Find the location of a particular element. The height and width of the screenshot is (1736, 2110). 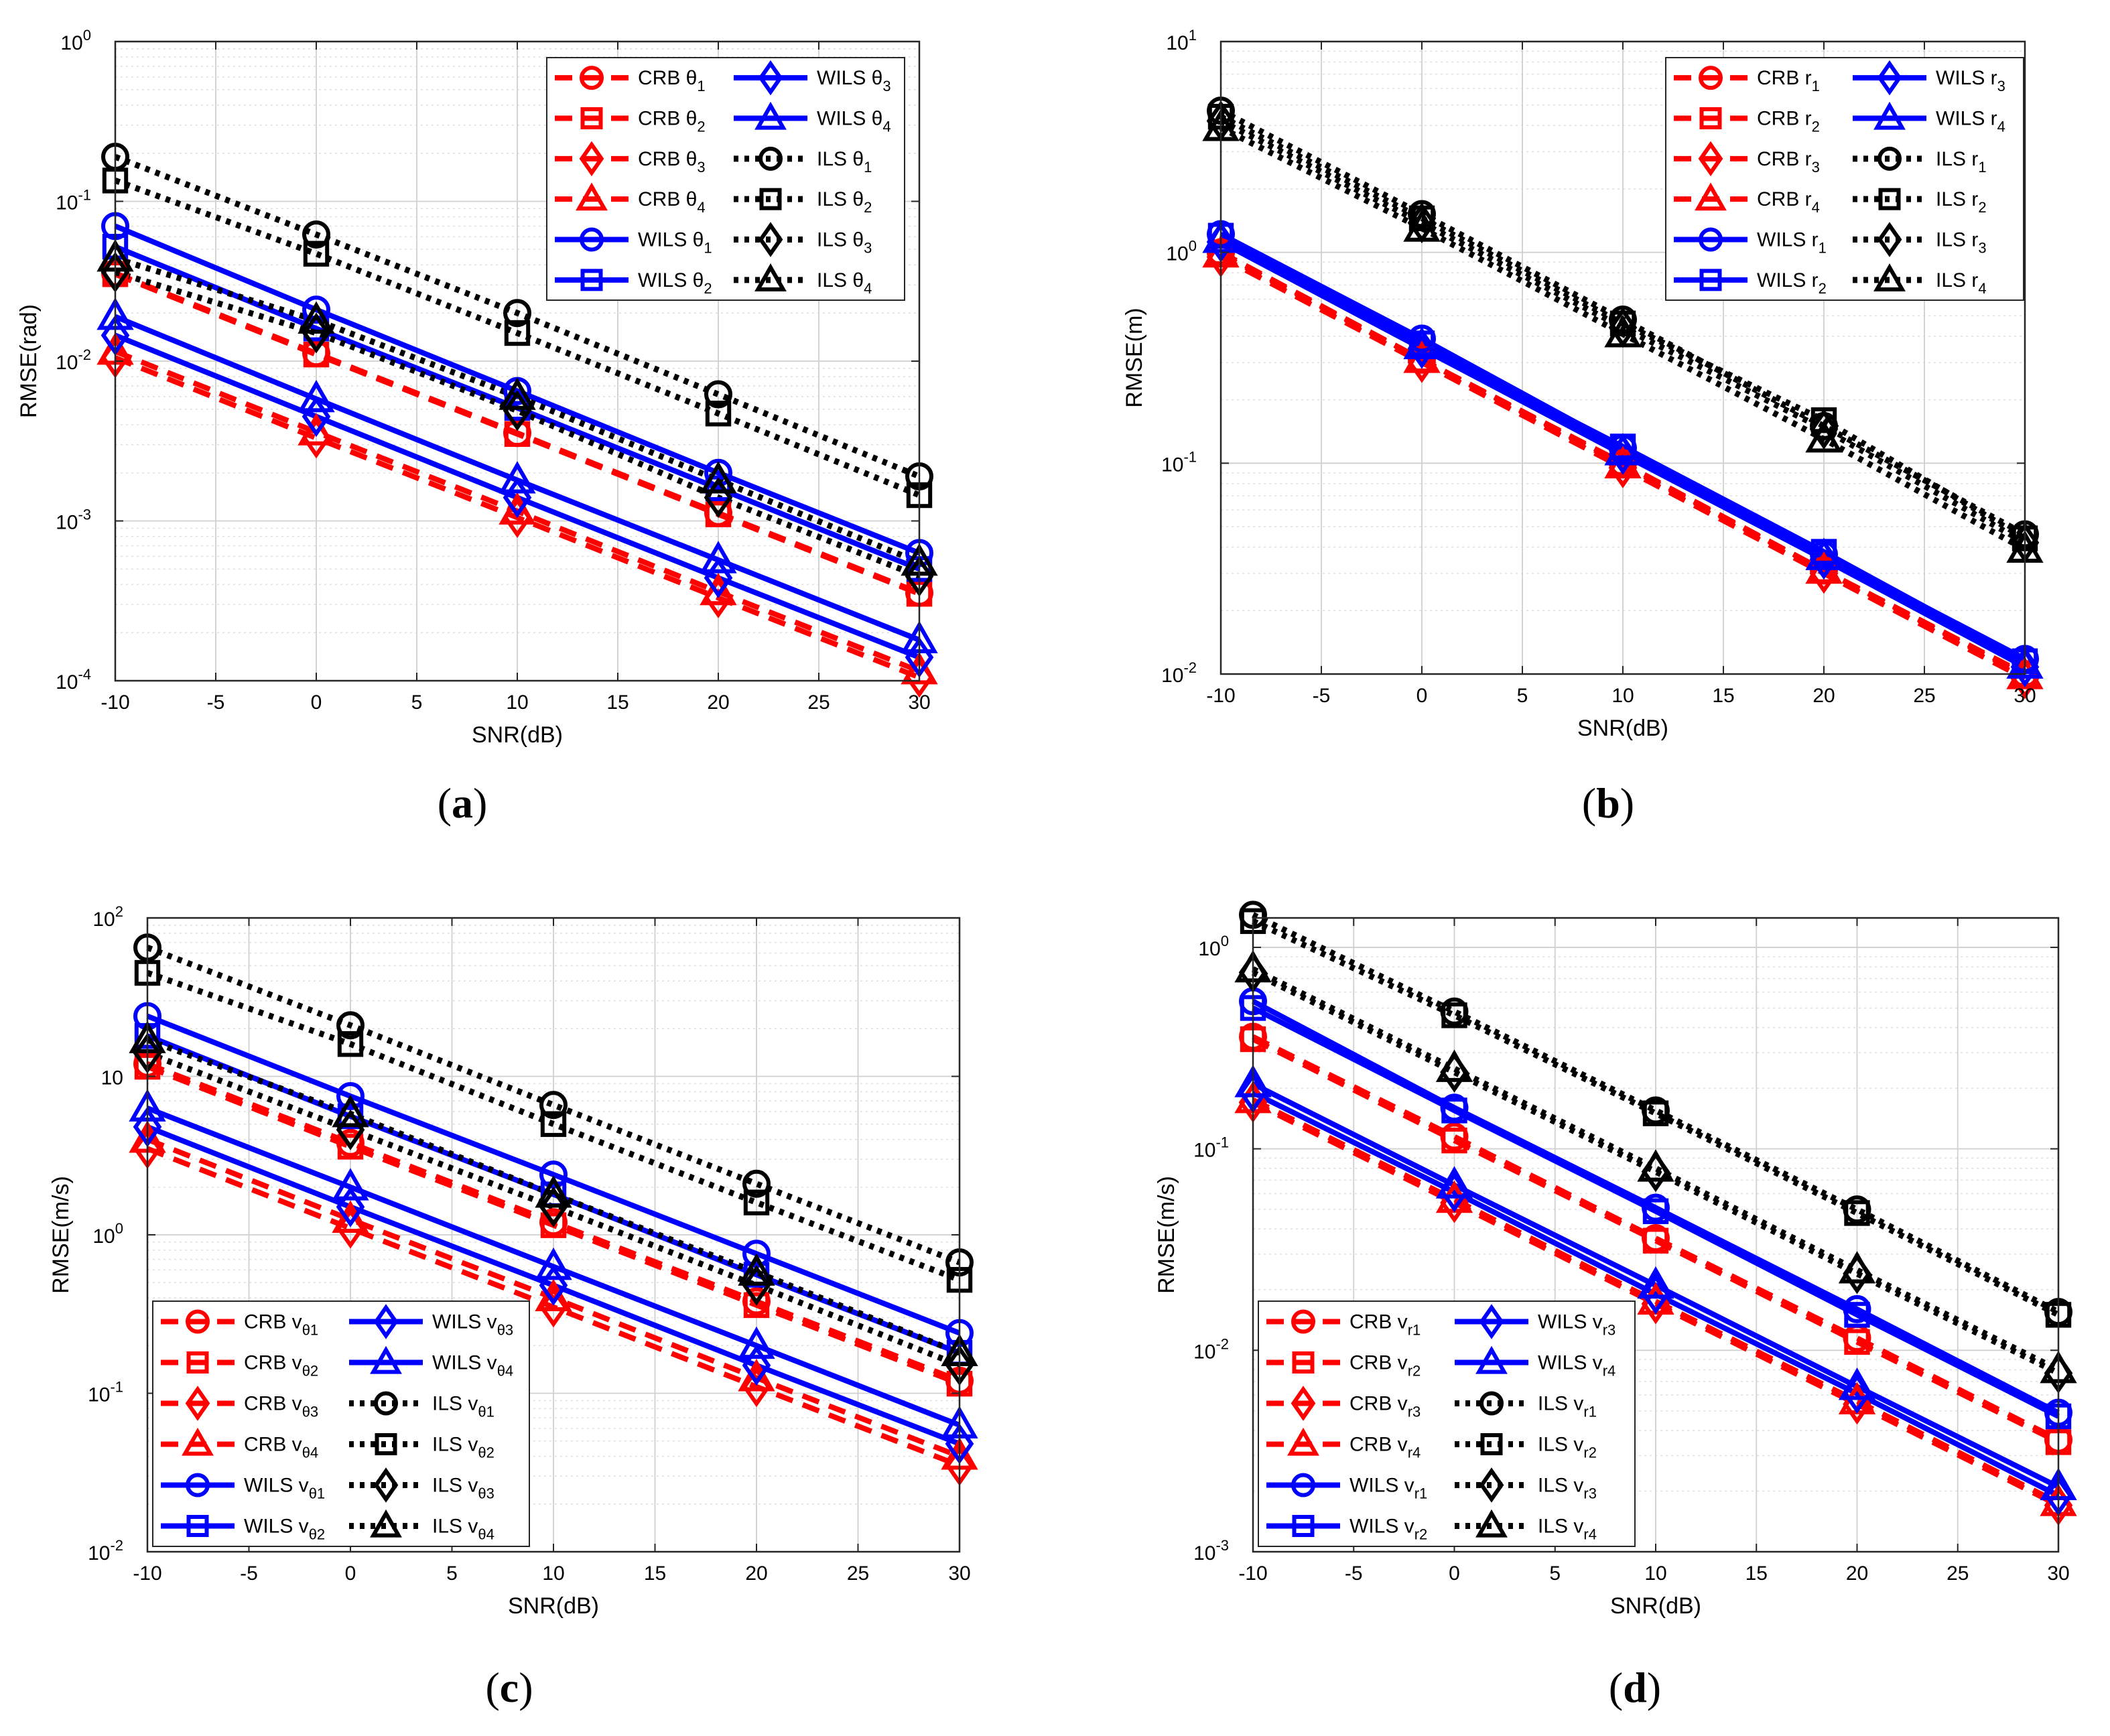

legend-entry-label: WILS vθ2 is located at coordinates (284, 1529).